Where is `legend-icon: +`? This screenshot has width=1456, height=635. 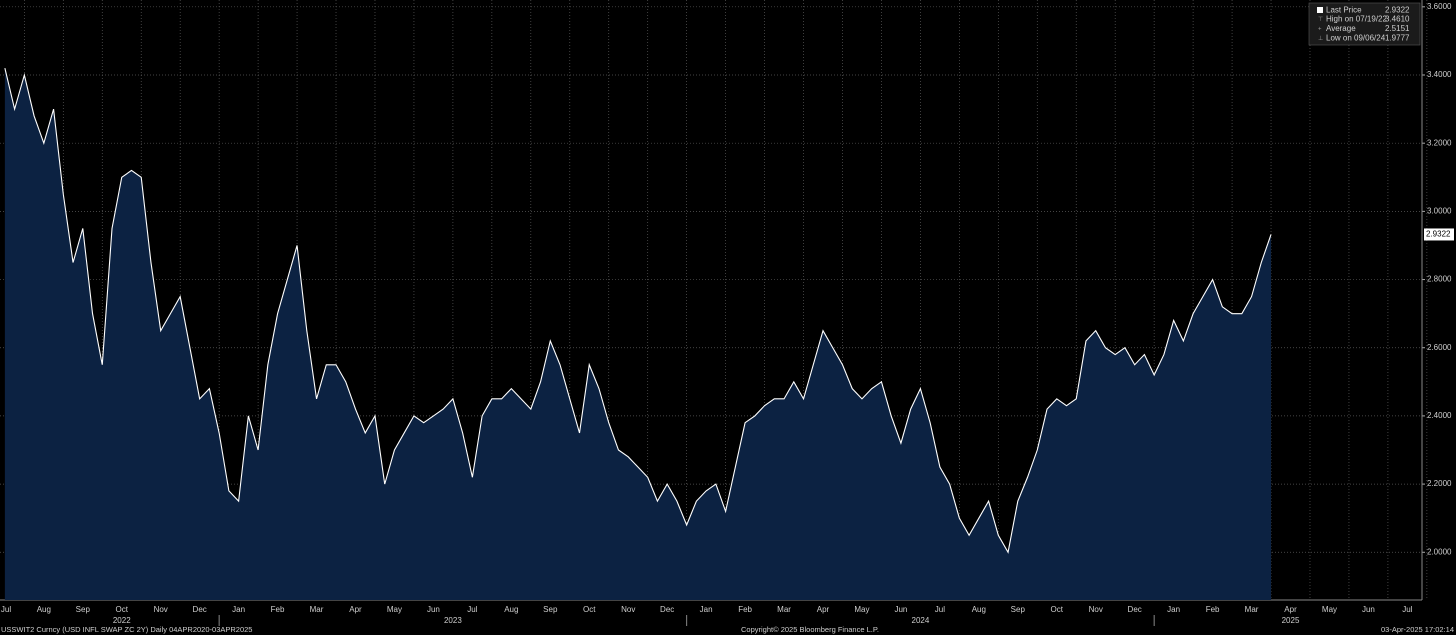
legend-icon: + is located at coordinates (1320, 30).